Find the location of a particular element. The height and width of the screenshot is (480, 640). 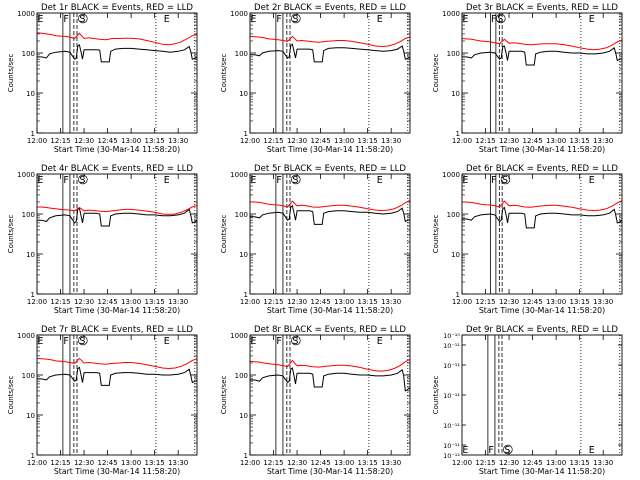

chart-title: Det 6r BLACK = Events, RED = LLD is located at coordinates (542, 169).